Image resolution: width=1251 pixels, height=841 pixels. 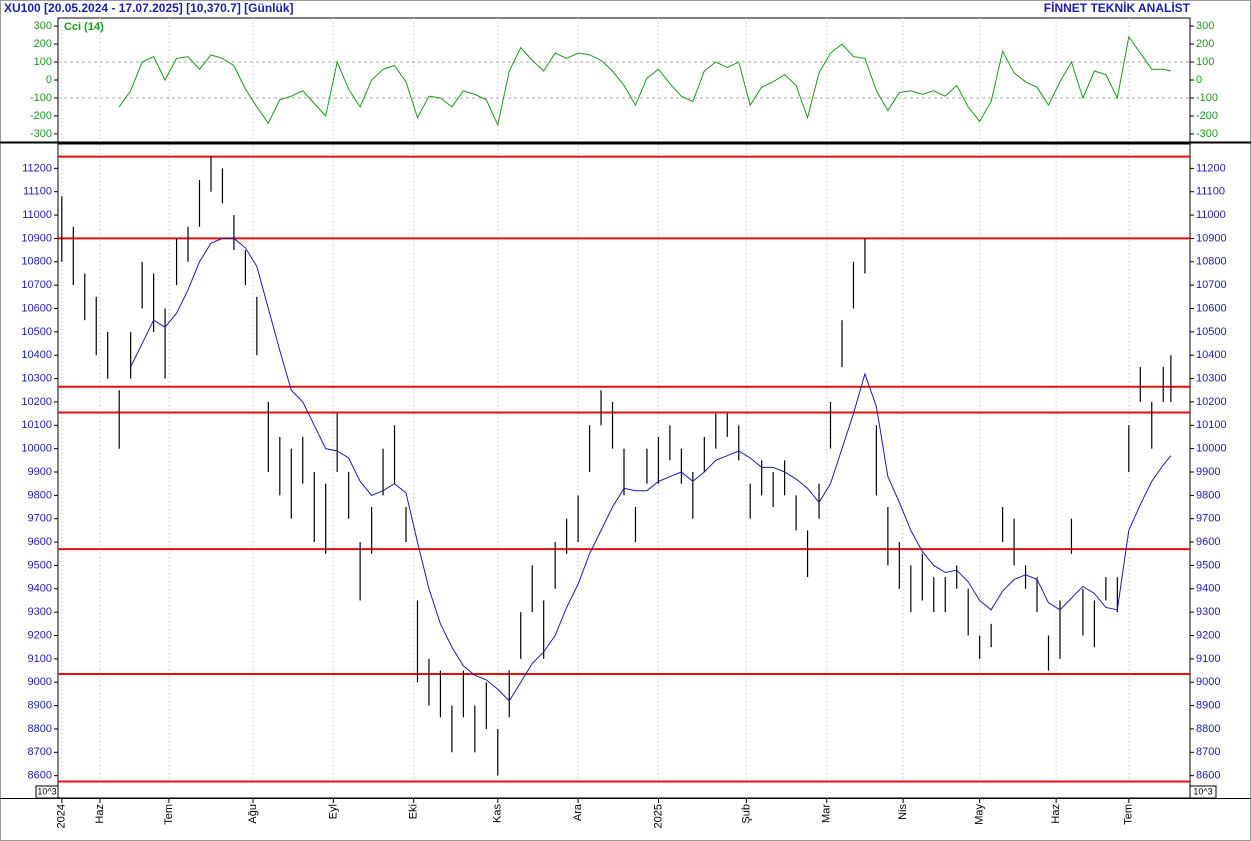 What do you see at coordinates (84, 27) in the screenshot?
I see `legend-label: Cci (14)` at bounding box center [84, 27].